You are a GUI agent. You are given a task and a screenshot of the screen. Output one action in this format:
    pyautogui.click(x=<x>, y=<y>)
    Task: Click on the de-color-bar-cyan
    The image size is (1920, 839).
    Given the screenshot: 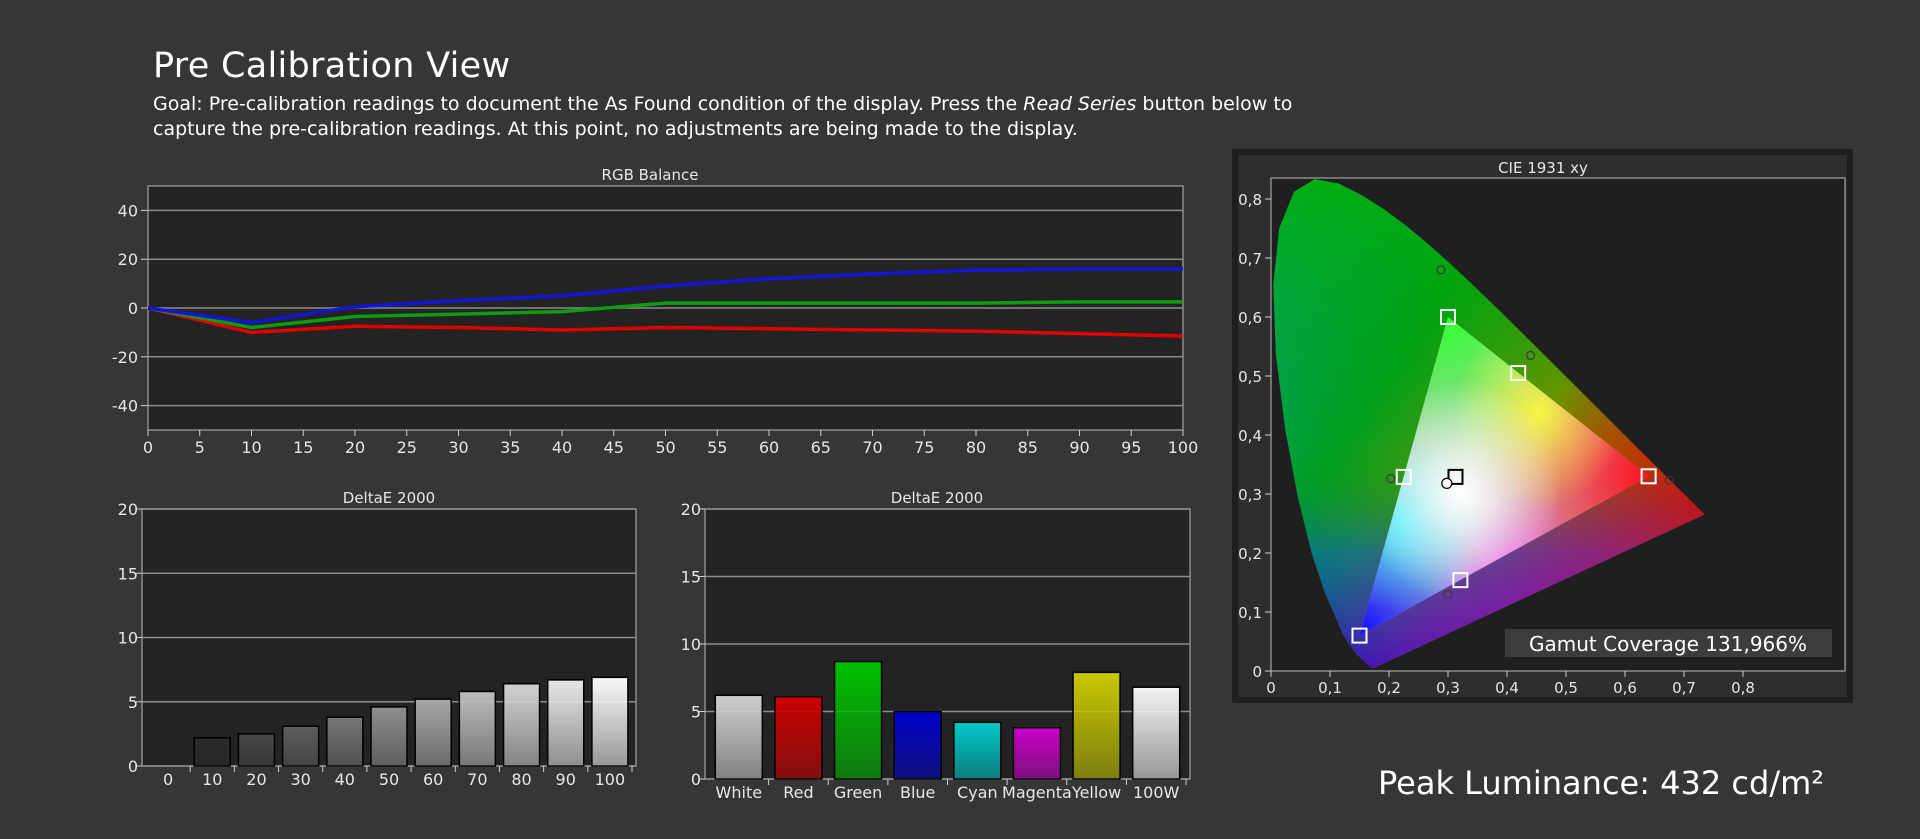 What is the action you would take?
    pyautogui.click(x=977, y=750)
    